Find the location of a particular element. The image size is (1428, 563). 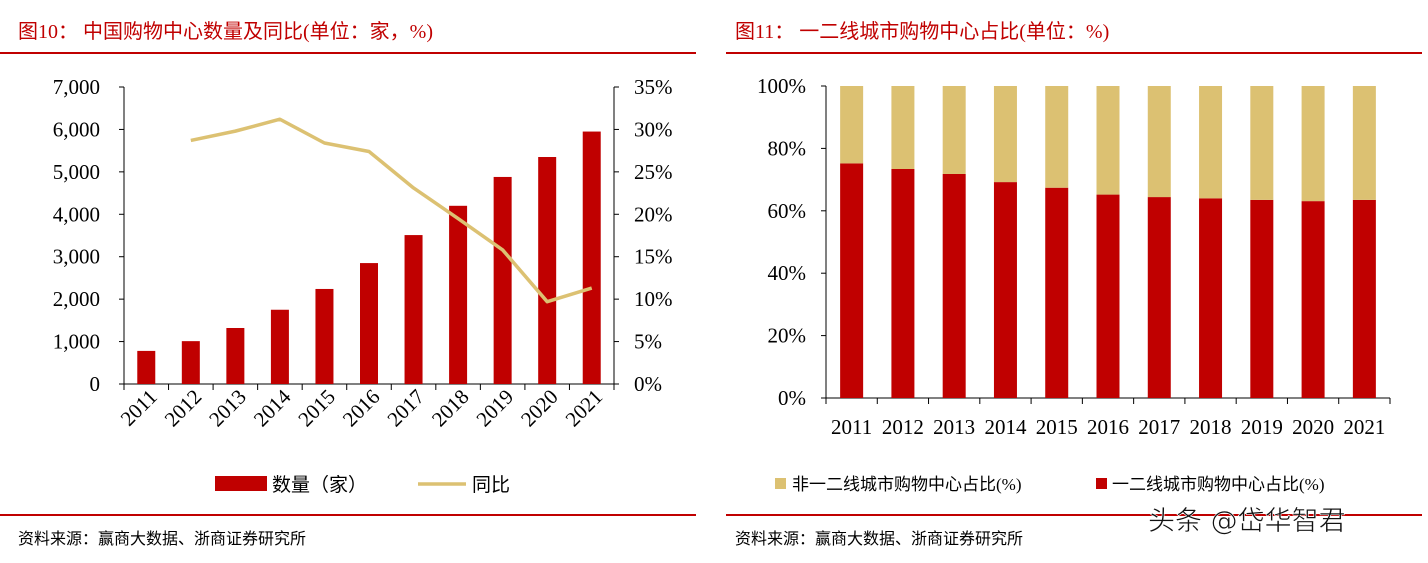

y-left-tick-label: 6,000 is located at coordinates (76, 129).